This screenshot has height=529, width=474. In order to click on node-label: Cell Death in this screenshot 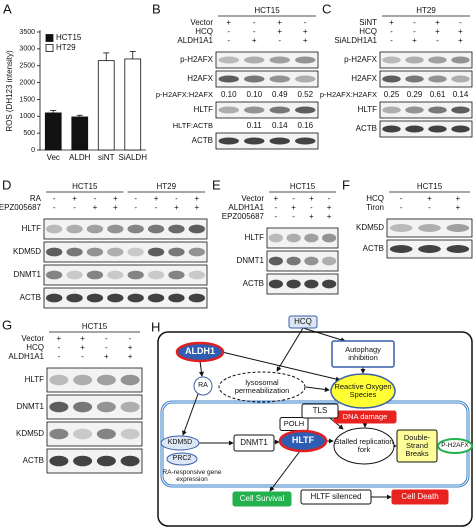, I will do `click(420, 496)`.